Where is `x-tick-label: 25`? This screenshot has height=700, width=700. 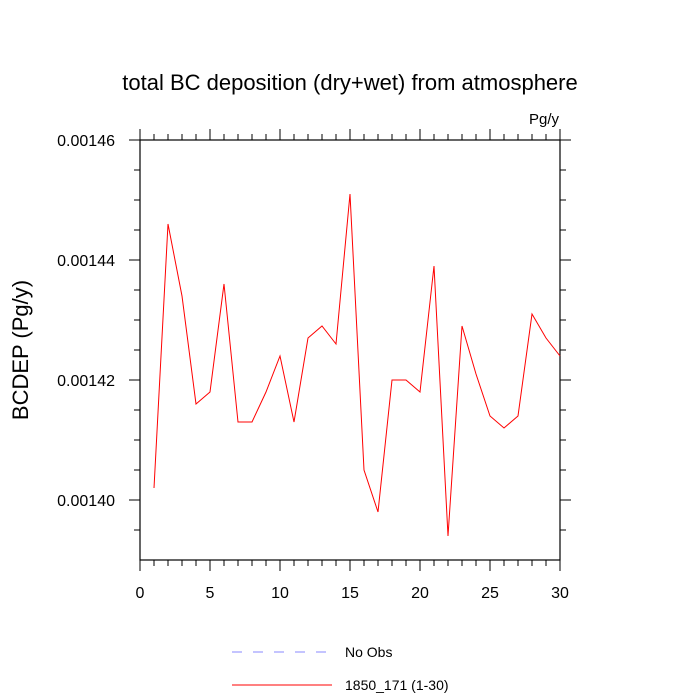
x-tick-label: 25 is located at coordinates (490, 593).